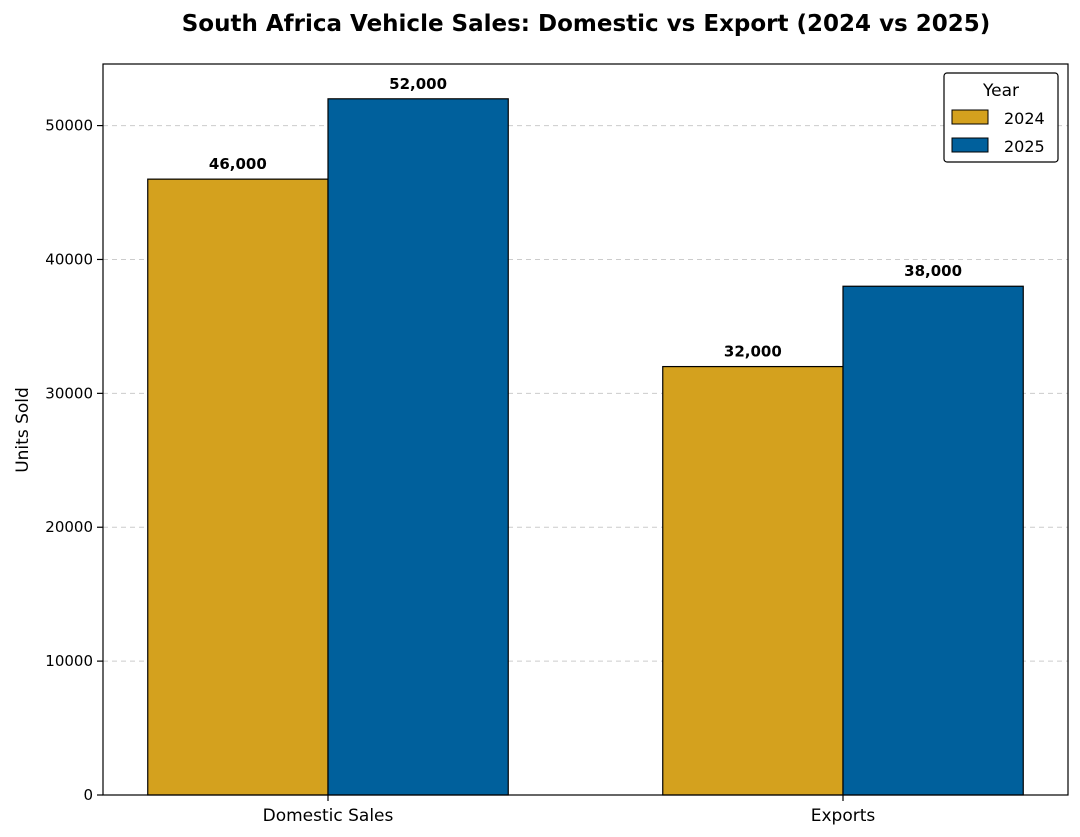  Describe the element at coordinates (569, 810) in the screenshot. I see `x-axis: Domestic Sales Exports` at that location.